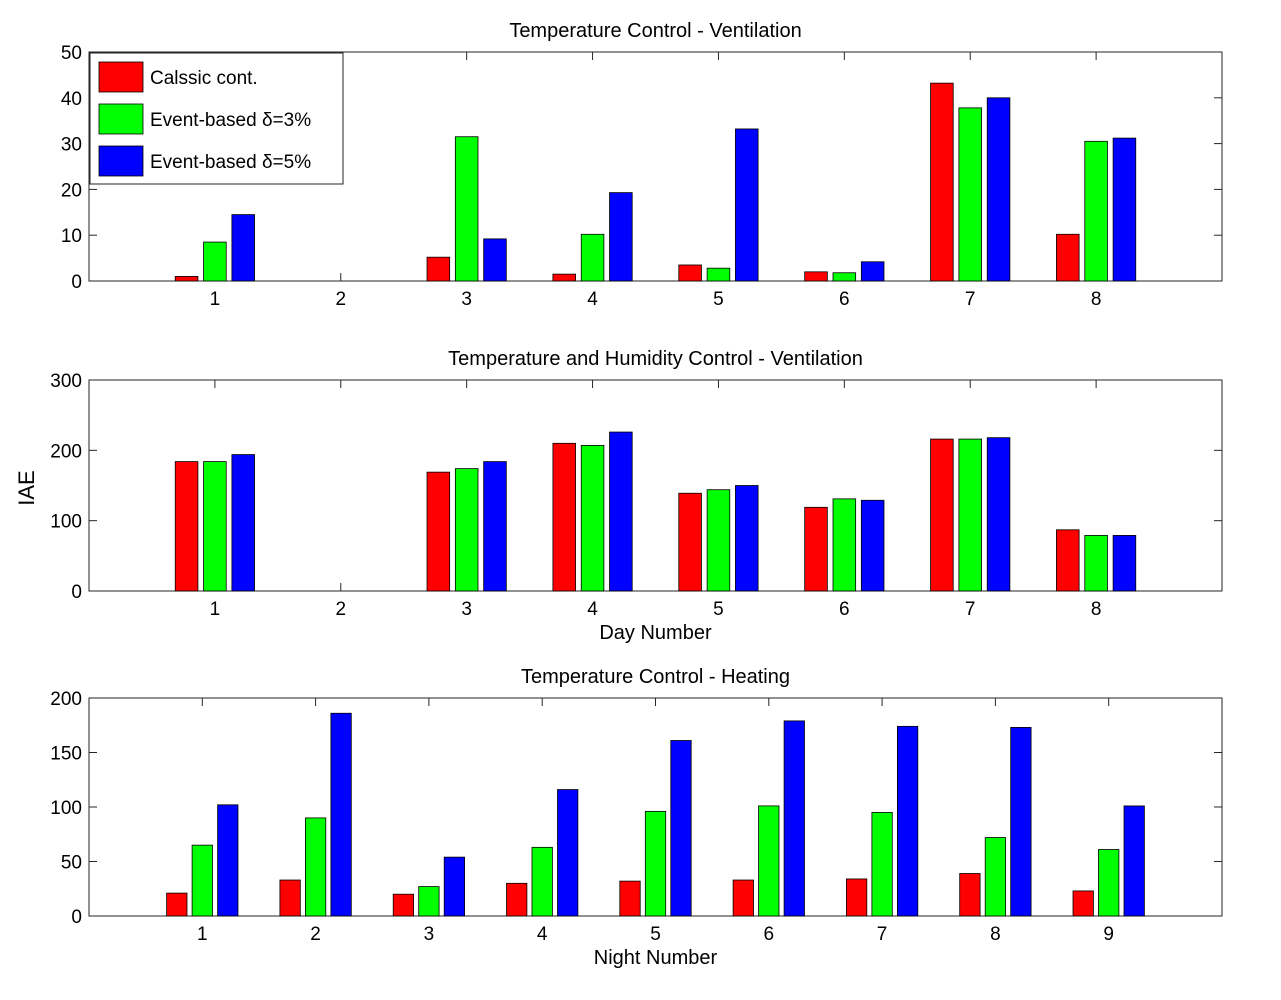 This screenshot has width=1281, height=1000. I want to click on legend-label: Event-based δ=5%, so click(230, 162).